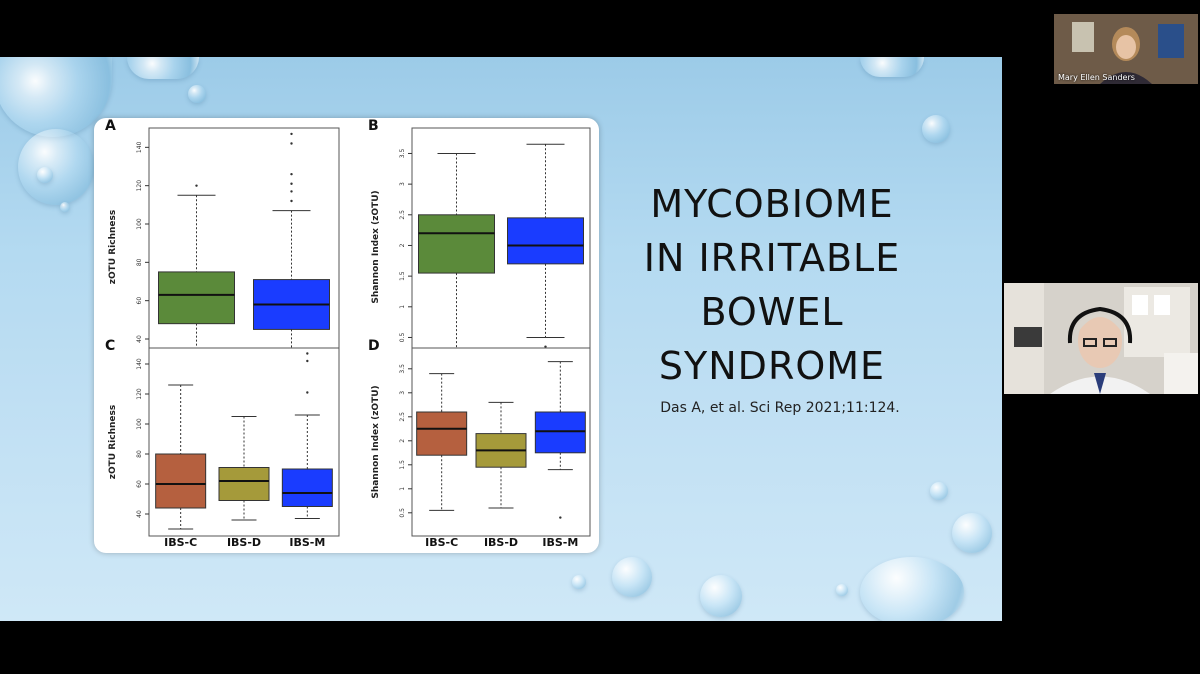 Image resolution: width=1200 pixels, height=674 pixels. I want to click on plot-frame, so click(244, 247).